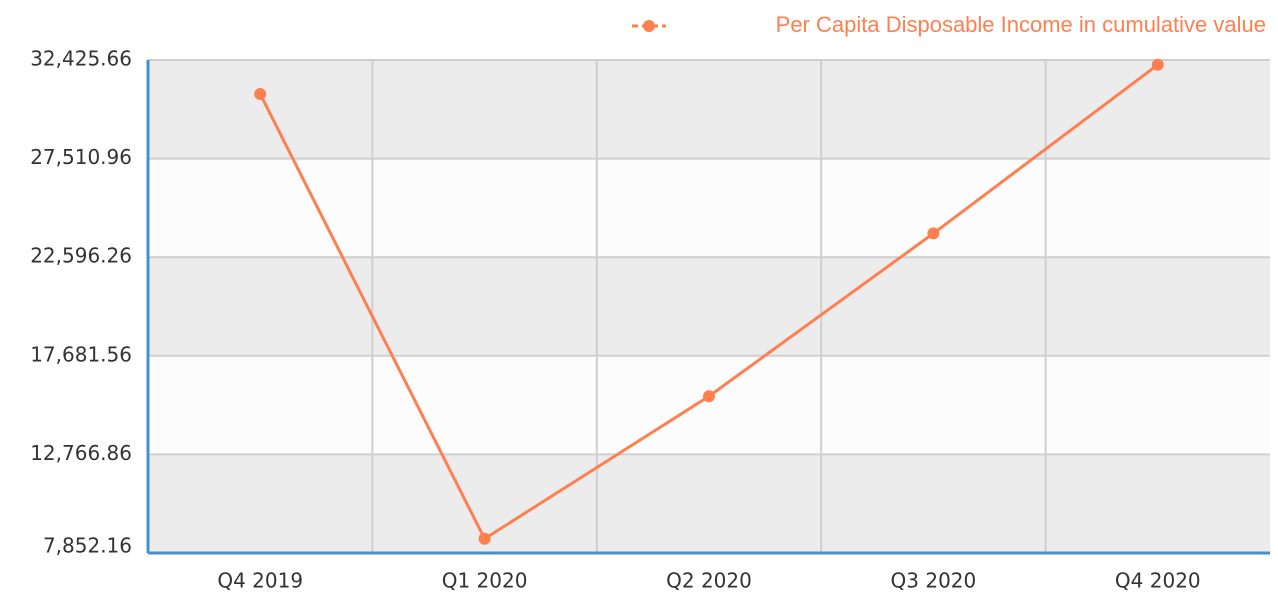  I want to click on y-tick-label: 32,425.66, so click(81, 59).